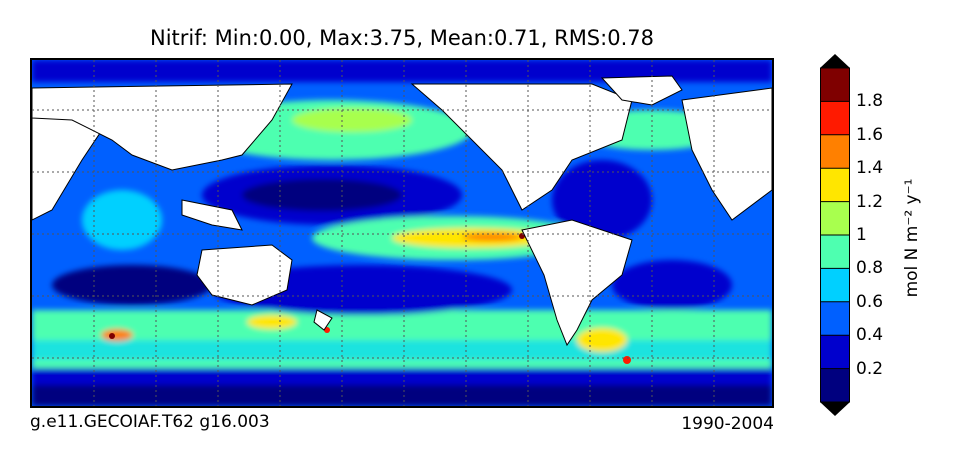 This screenshot has height=464, width=956. Describe the element at coordinates (323, 320) in the screenshot. I see `new-zealand-landmass` at that location.